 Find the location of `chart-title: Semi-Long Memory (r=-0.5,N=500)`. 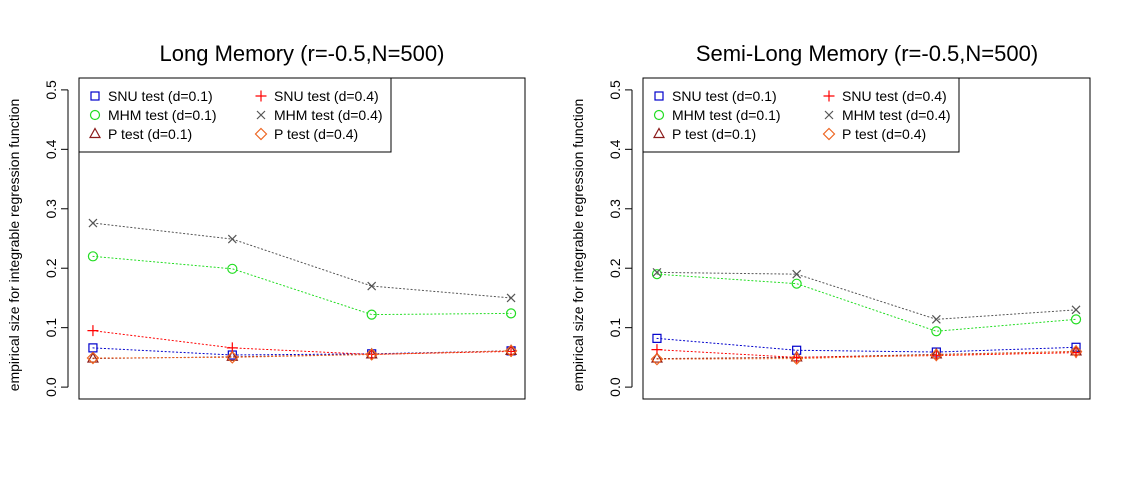

chart-title: Semi-Long Memory (r=-0.5,N=500) is located at coordinates (867, 53).